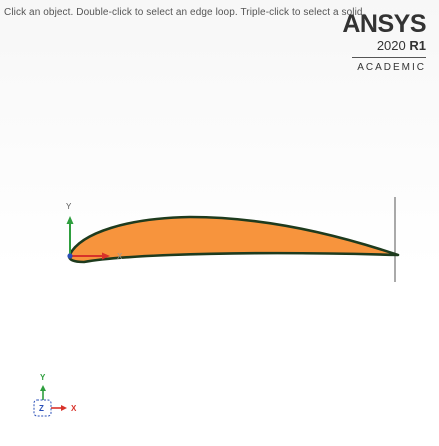  What do you see at coordinates (106, 256) in the screenshot?
I see `local-x-arrow-icon` at bounding box center [106, 256].